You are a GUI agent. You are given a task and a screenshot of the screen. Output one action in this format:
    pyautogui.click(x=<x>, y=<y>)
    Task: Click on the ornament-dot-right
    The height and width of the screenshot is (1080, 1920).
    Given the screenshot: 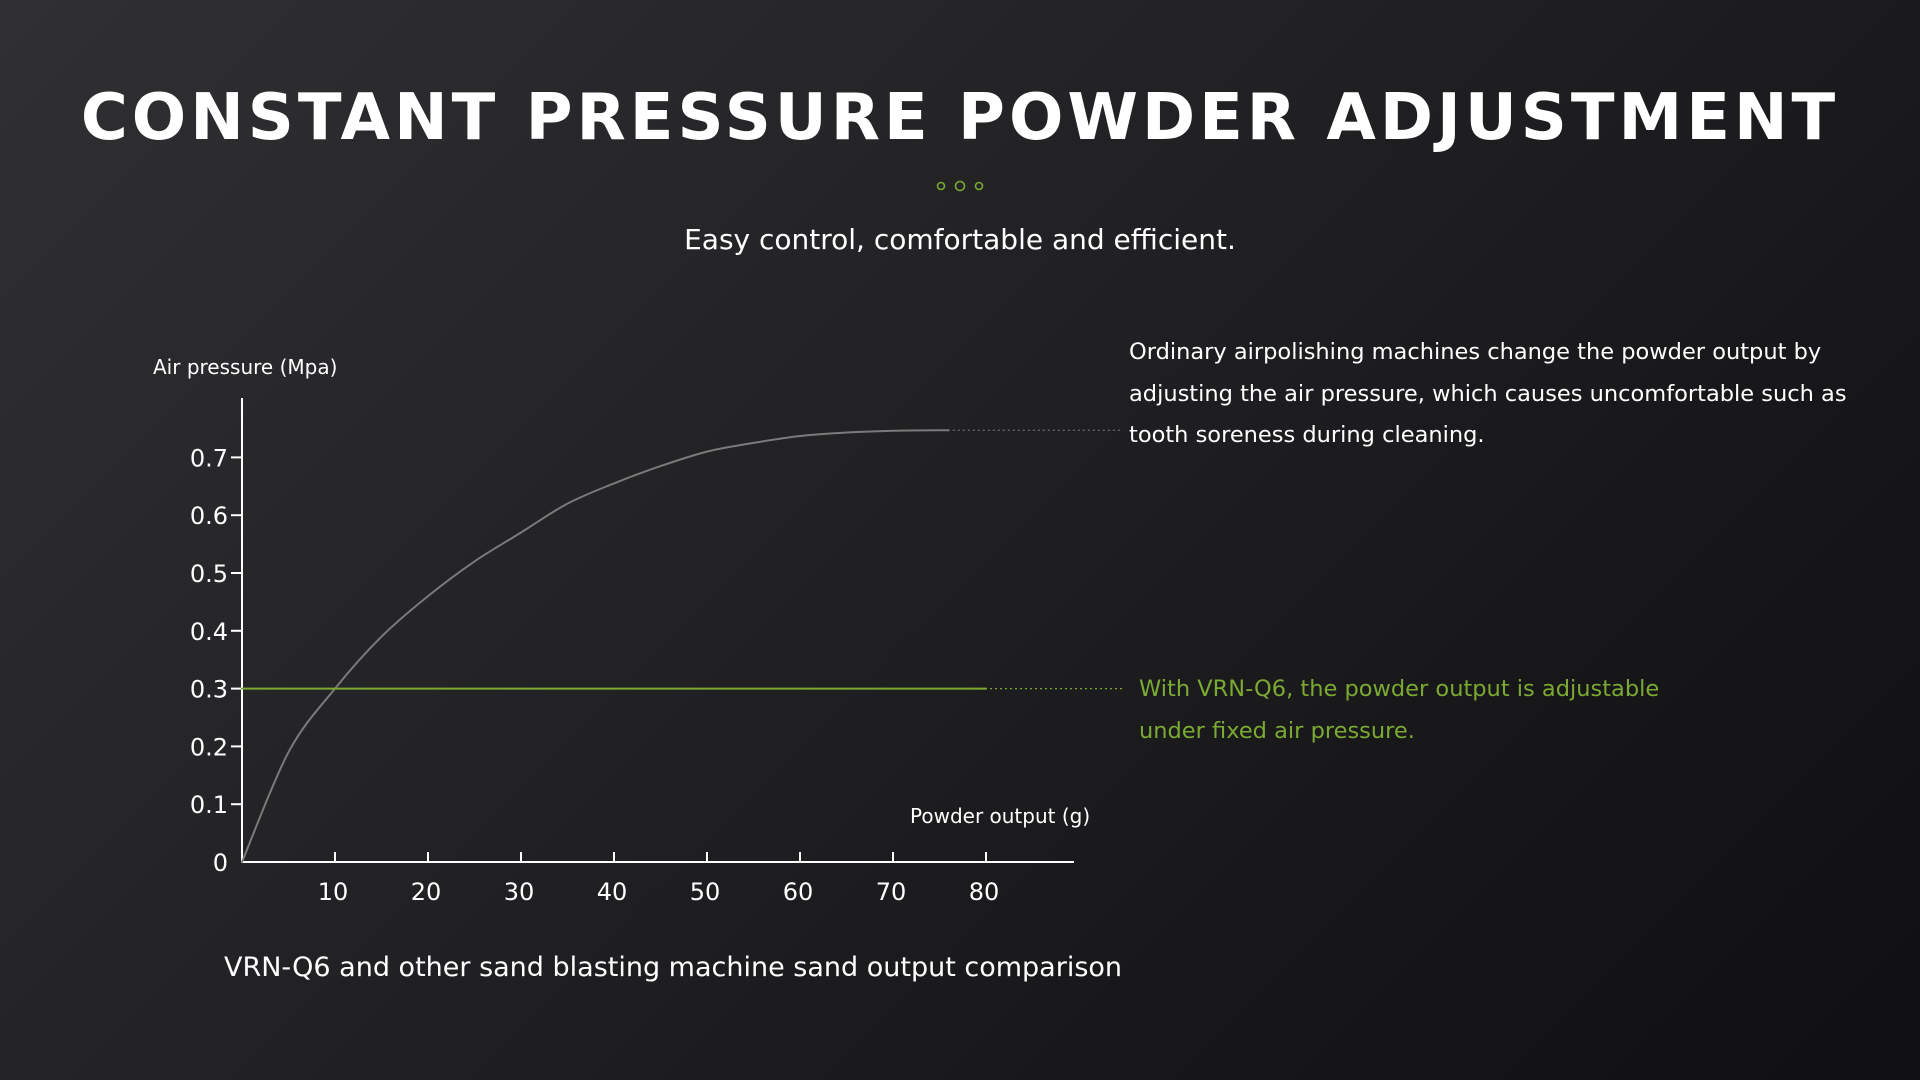 What is the action you would take?
    pyautogui.click(x=979, y=186)
    